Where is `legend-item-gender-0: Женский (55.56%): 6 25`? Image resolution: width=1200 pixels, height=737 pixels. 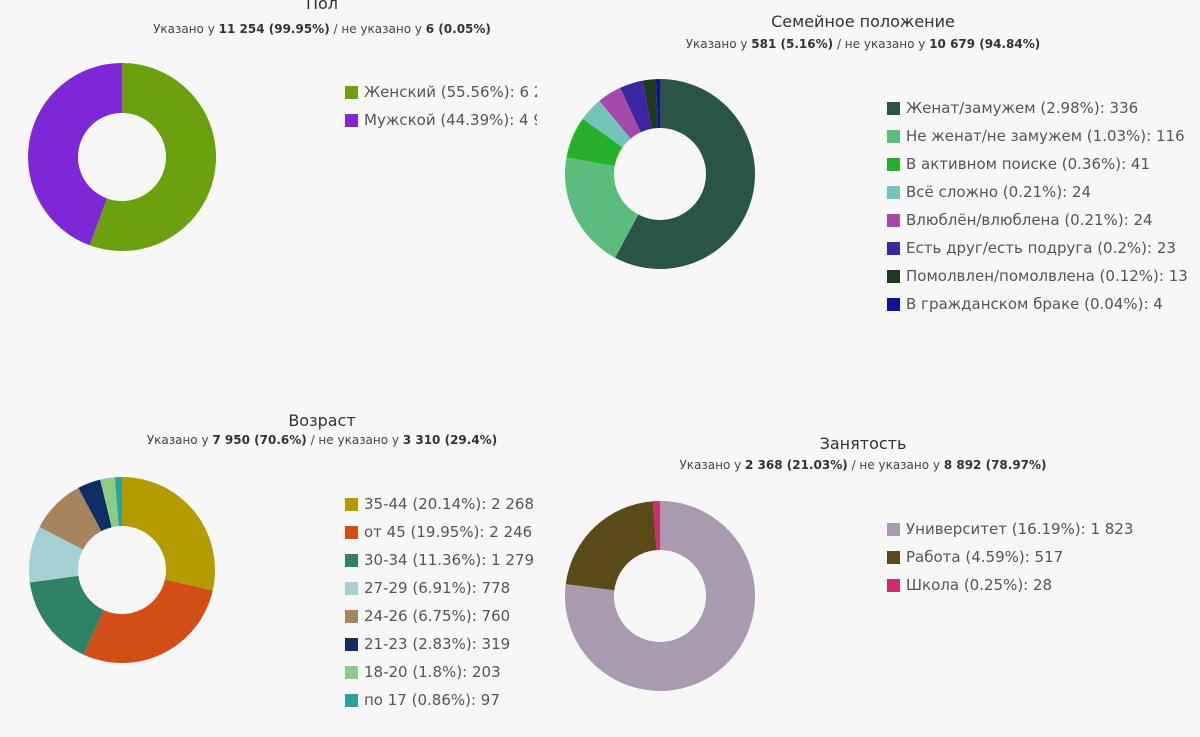 legend-item-gender-0: Женский (55.56%): 6 25 is located at coordinates (441, 92).